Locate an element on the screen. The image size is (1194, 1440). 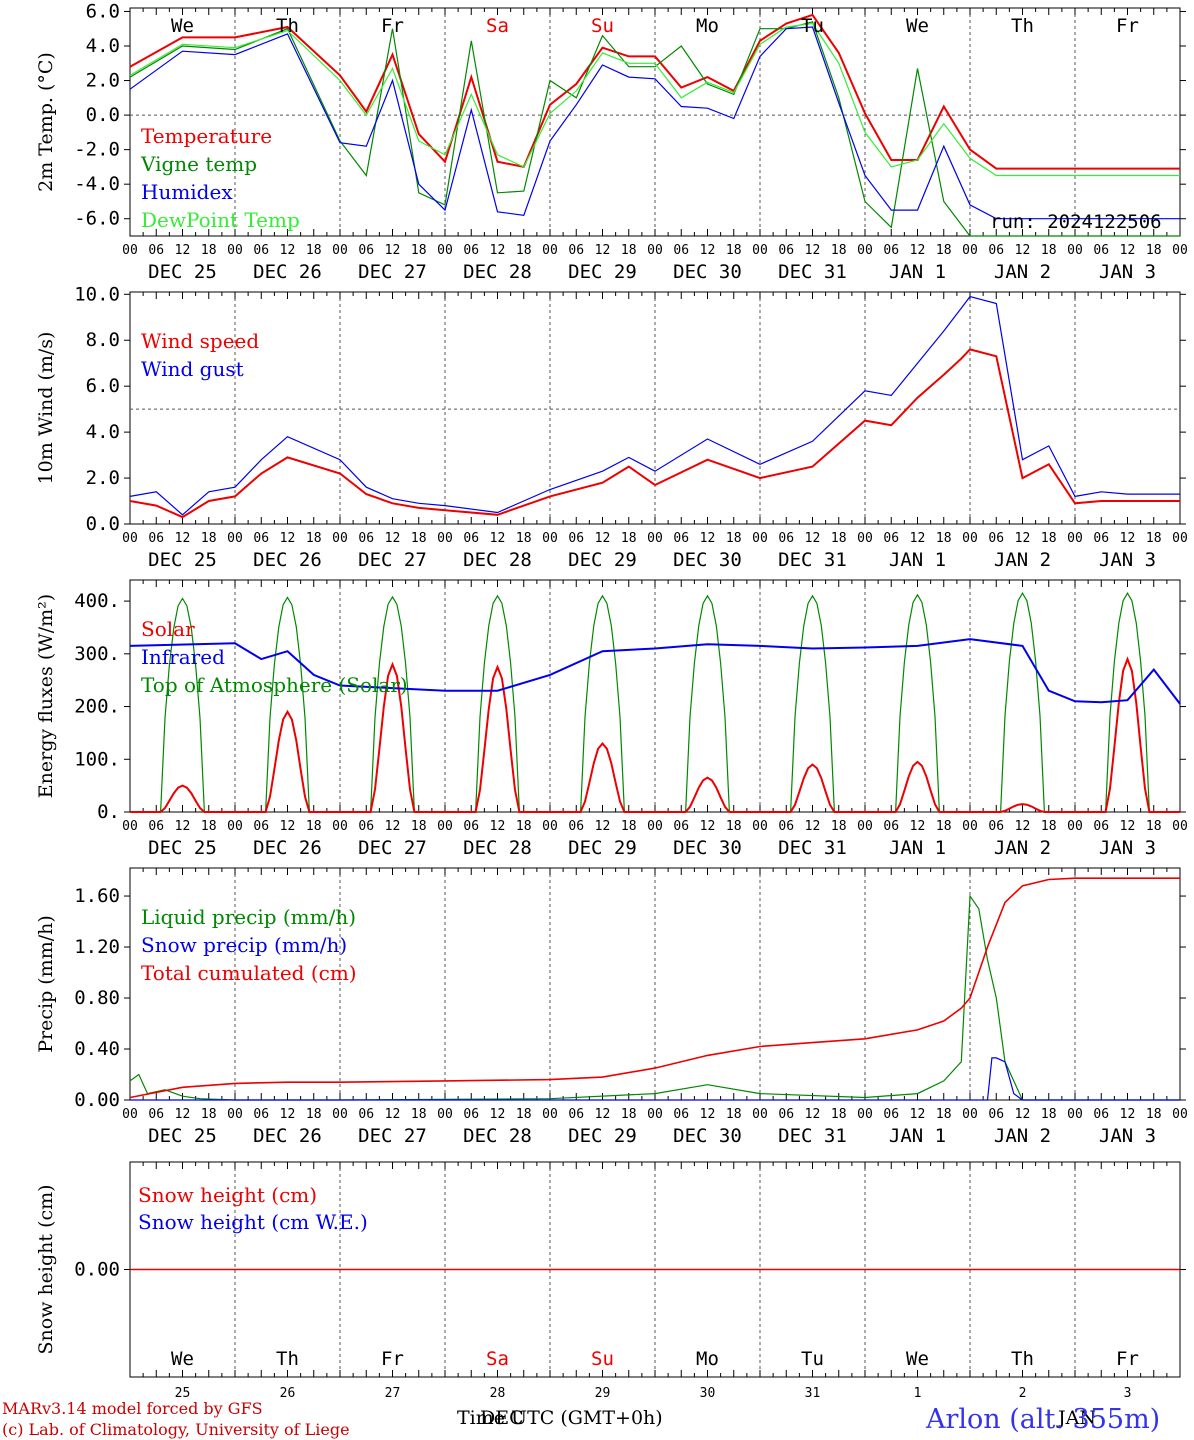
date-label: JAN 1 is located at coordinates (917, 272).